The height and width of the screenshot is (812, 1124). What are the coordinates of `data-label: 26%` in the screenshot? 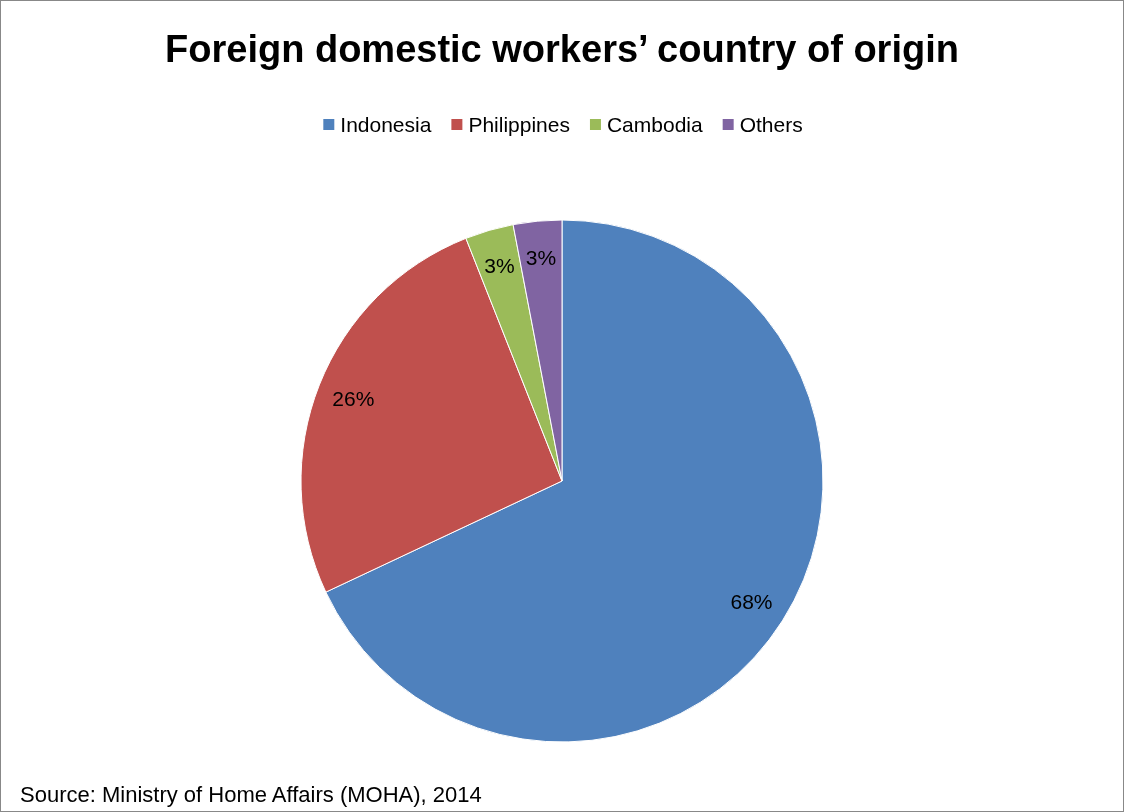 It's located at (353, 398).